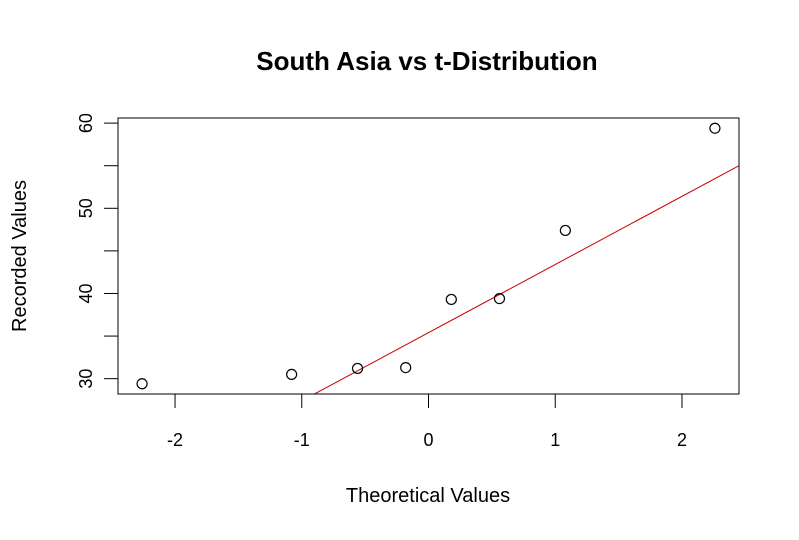 This screenshot has width=799, height=540. What do you see at coordinates (427, 421) in the screenshot?
I see `x-axis: -2 -1 0 1 2` at bounding box center [427, 421].